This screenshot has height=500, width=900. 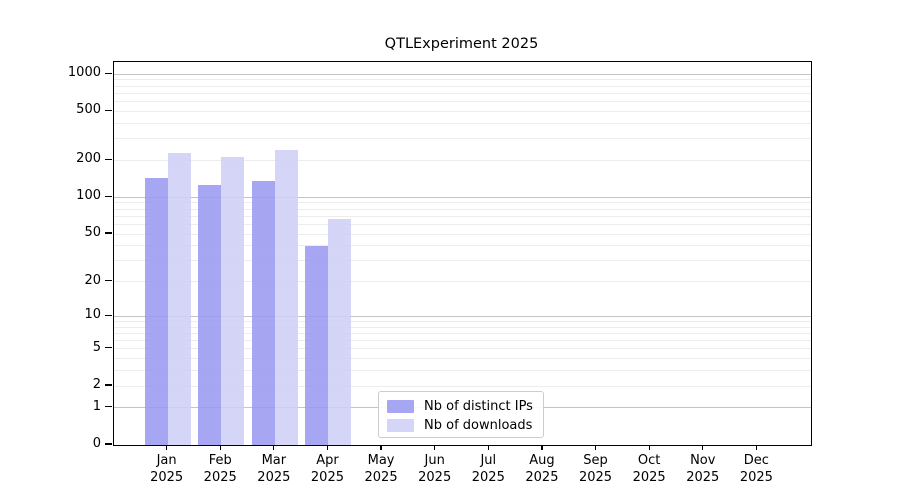 I want to click on x-tick-label: Aug 2025, so click(x=542, y=469).